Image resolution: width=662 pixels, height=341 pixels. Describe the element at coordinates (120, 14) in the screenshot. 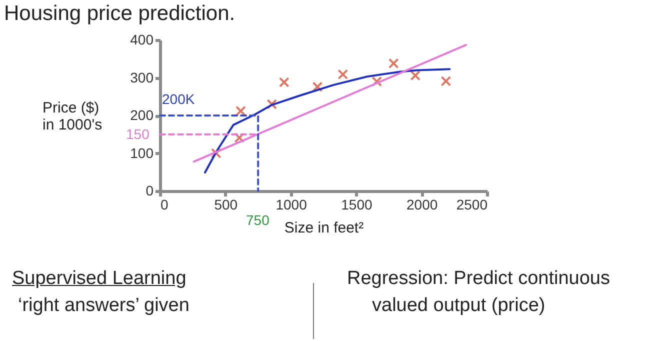

I see `chart-title: Housing price prediction.` at that location.